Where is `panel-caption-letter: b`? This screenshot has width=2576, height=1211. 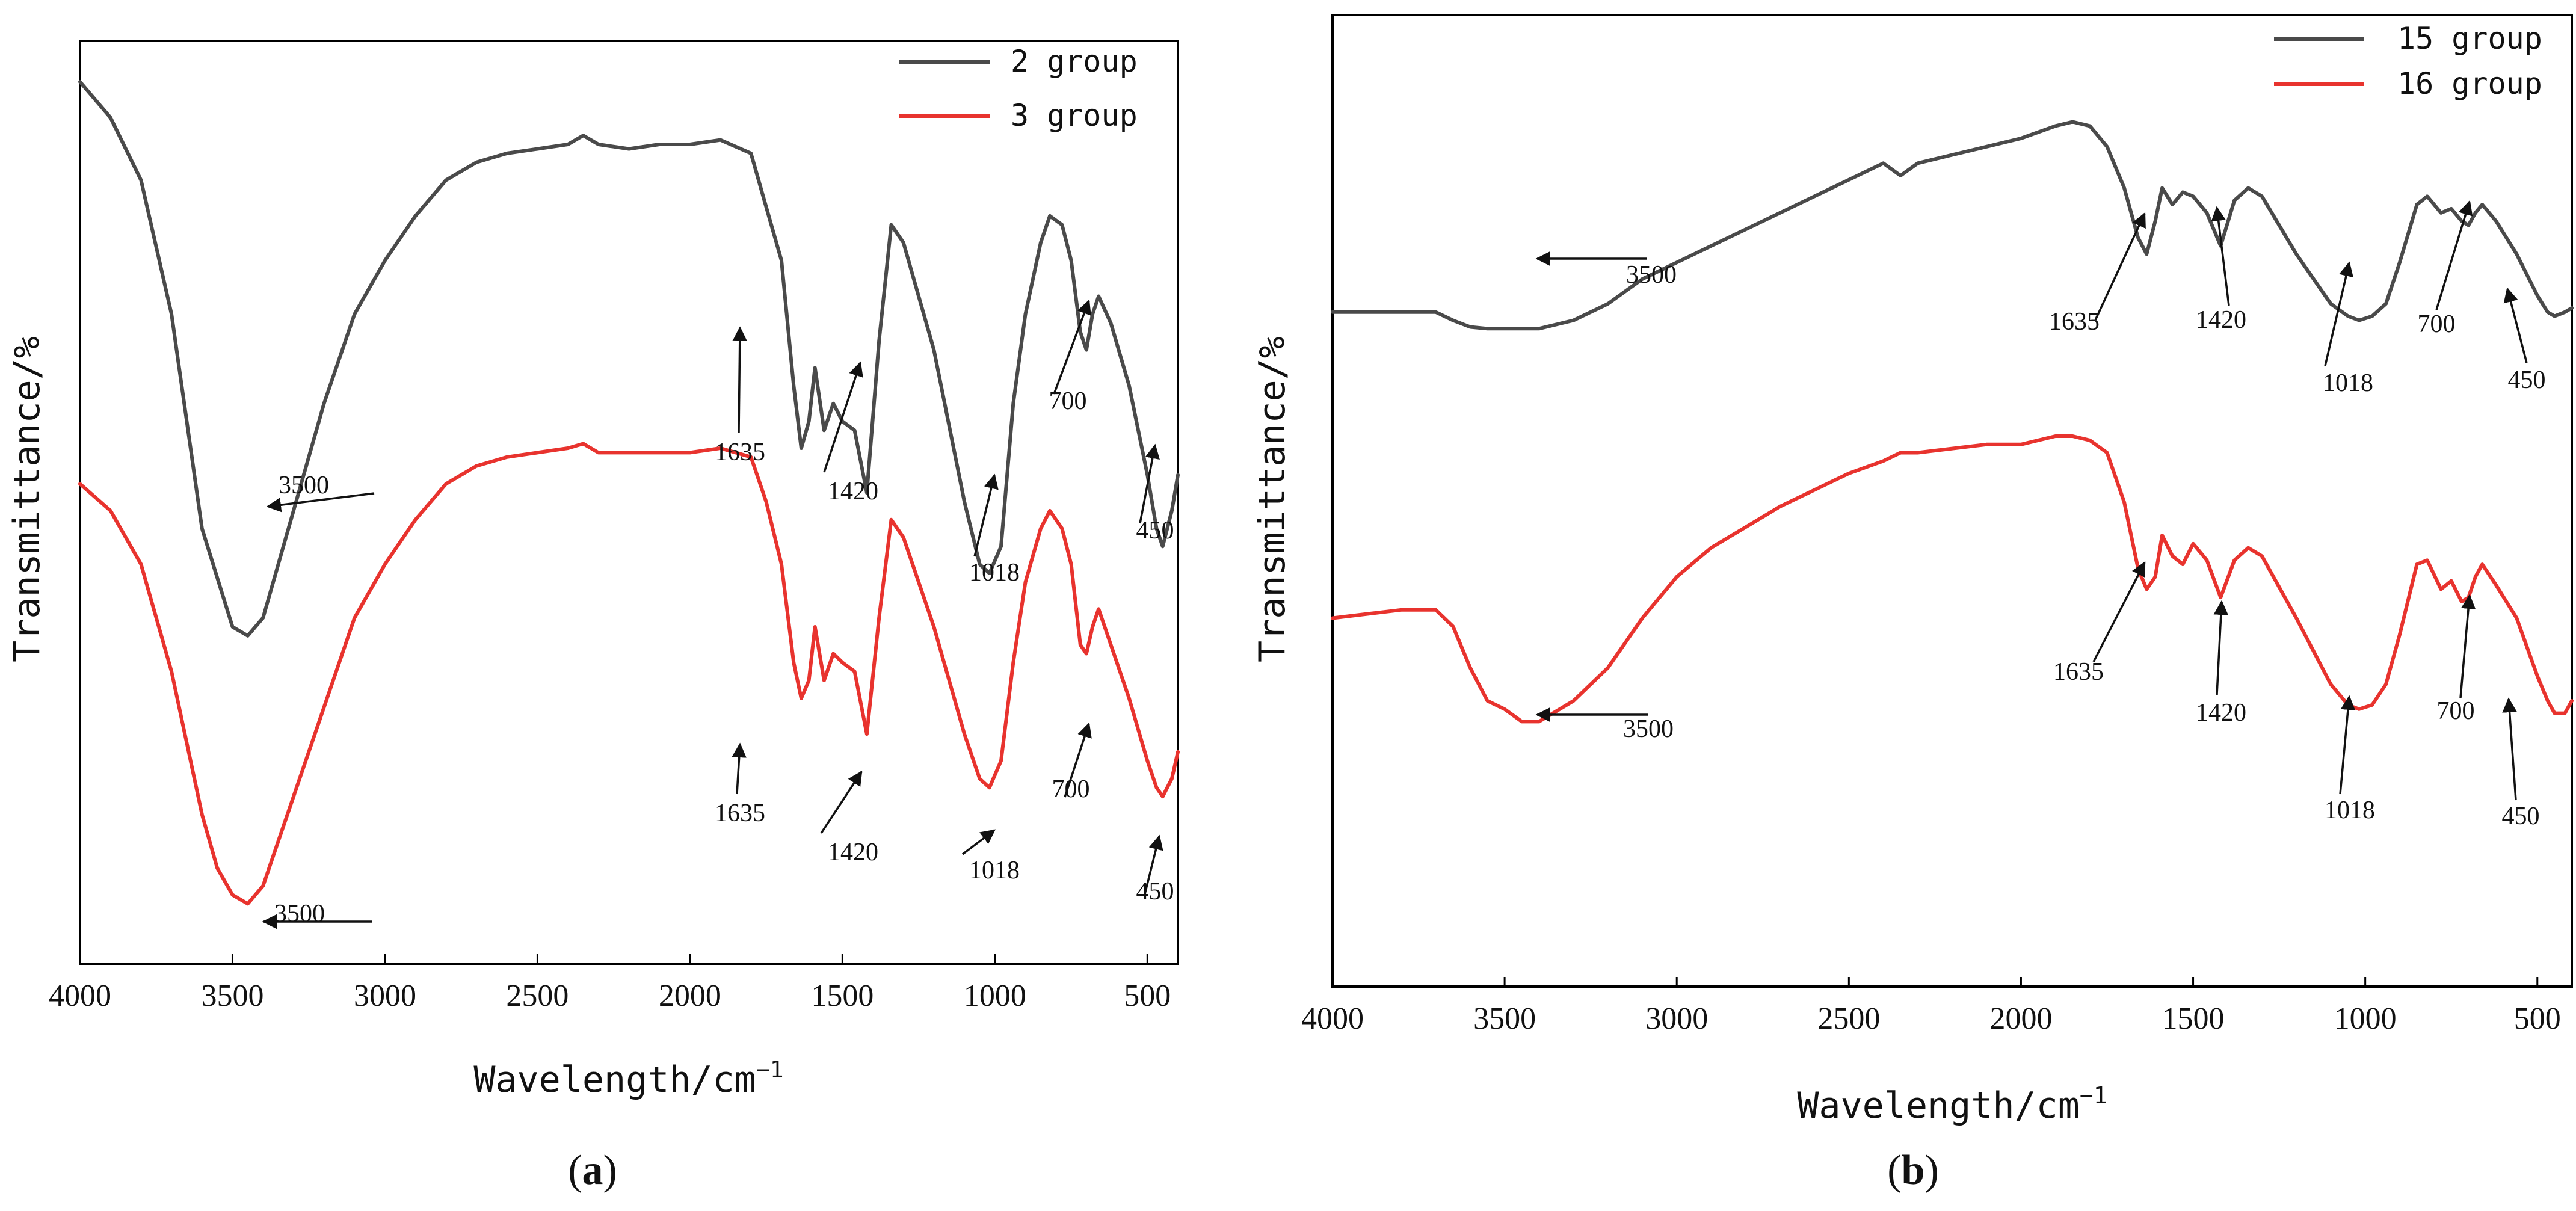 panel-caption-letter: b is located at coordinates (1913, 1170).